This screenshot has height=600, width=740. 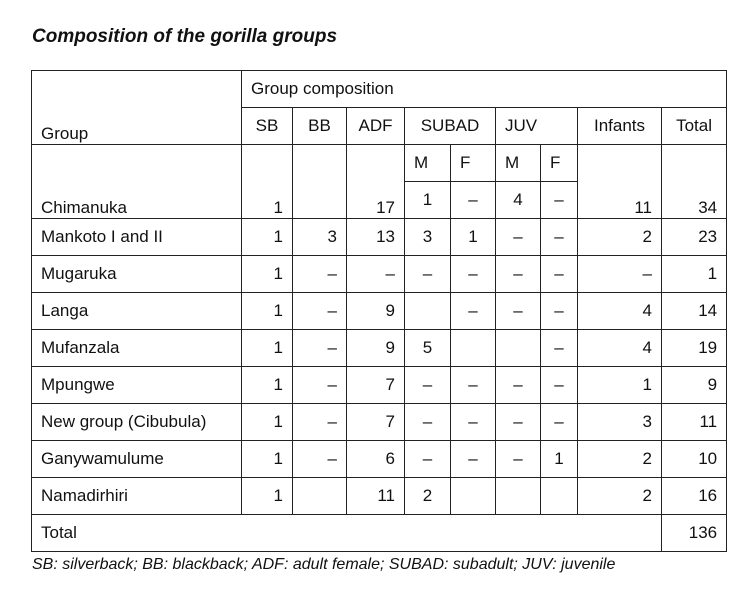 What do you see at coordinates (427, 496) in the screenshot?
I see `cell-subad-m: 2` at bounding box center [427, 496].